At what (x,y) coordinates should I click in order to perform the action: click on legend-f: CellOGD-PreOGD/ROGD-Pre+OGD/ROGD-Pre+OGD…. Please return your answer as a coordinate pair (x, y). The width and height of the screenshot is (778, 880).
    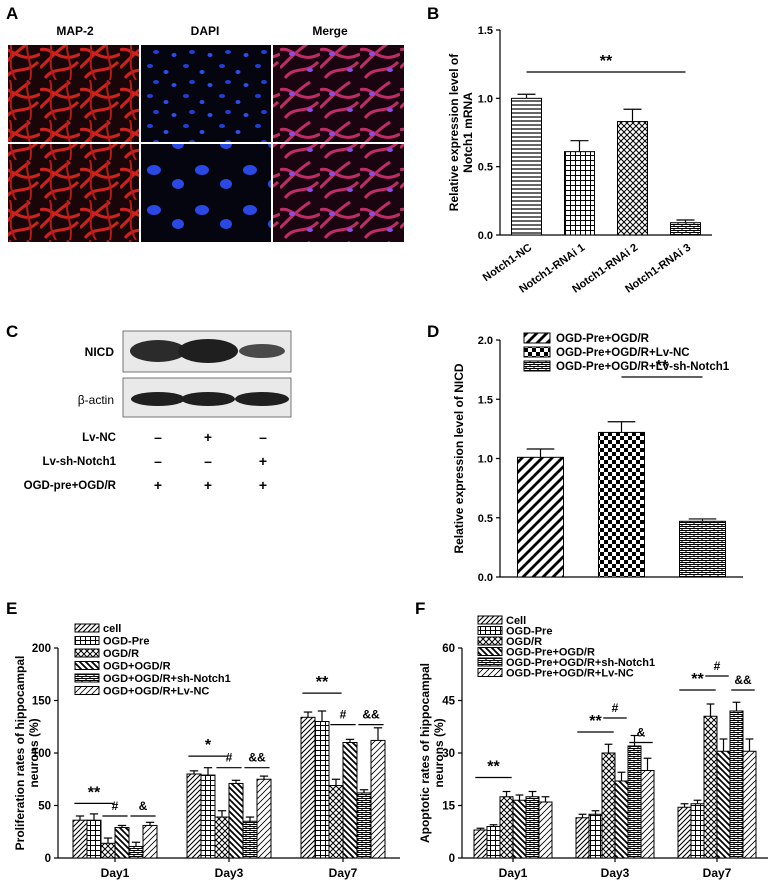
    Looking at the image, I should click on (566, 647).